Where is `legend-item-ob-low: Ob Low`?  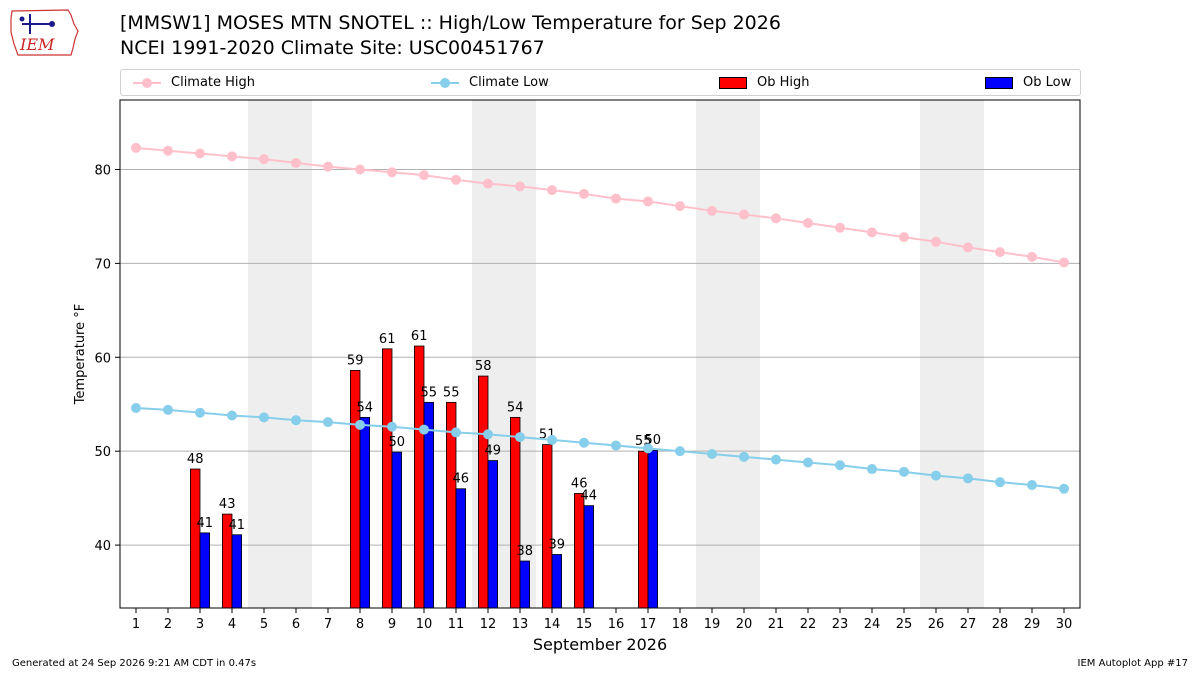 legend-item-ob-low: Ob Low is located at coordinates (1028, 82).